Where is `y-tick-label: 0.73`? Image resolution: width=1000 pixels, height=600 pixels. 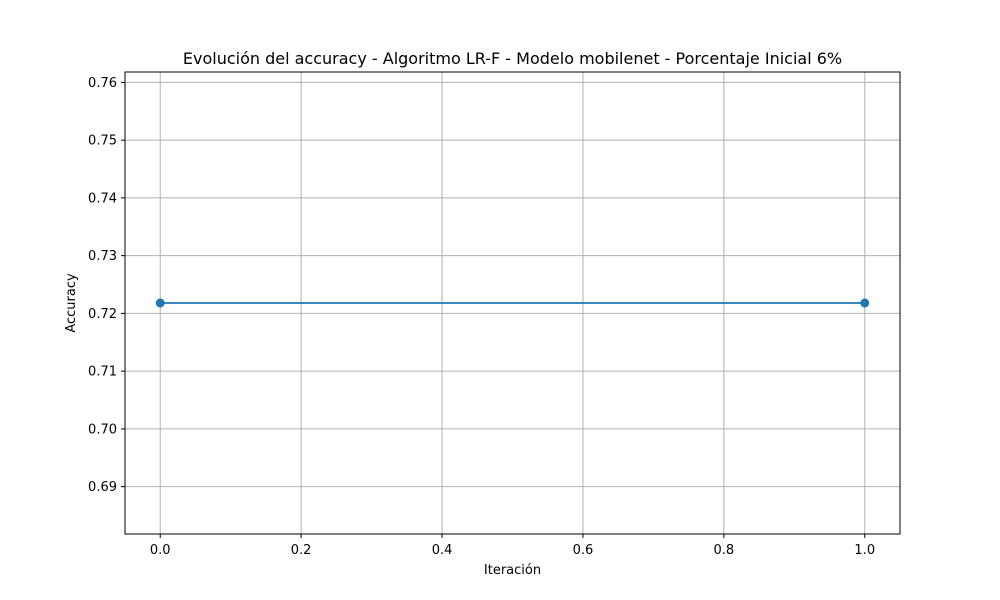
y-tick-label: 0.73 is located at coordinates (102, 256).